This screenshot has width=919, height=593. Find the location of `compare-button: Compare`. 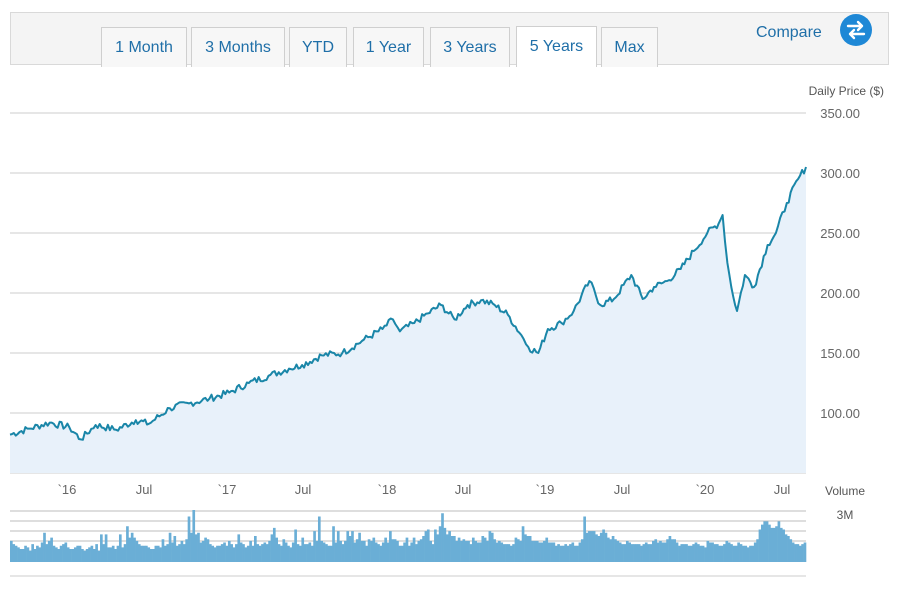

compare-button: Compare is located at coordinates (789, 32).